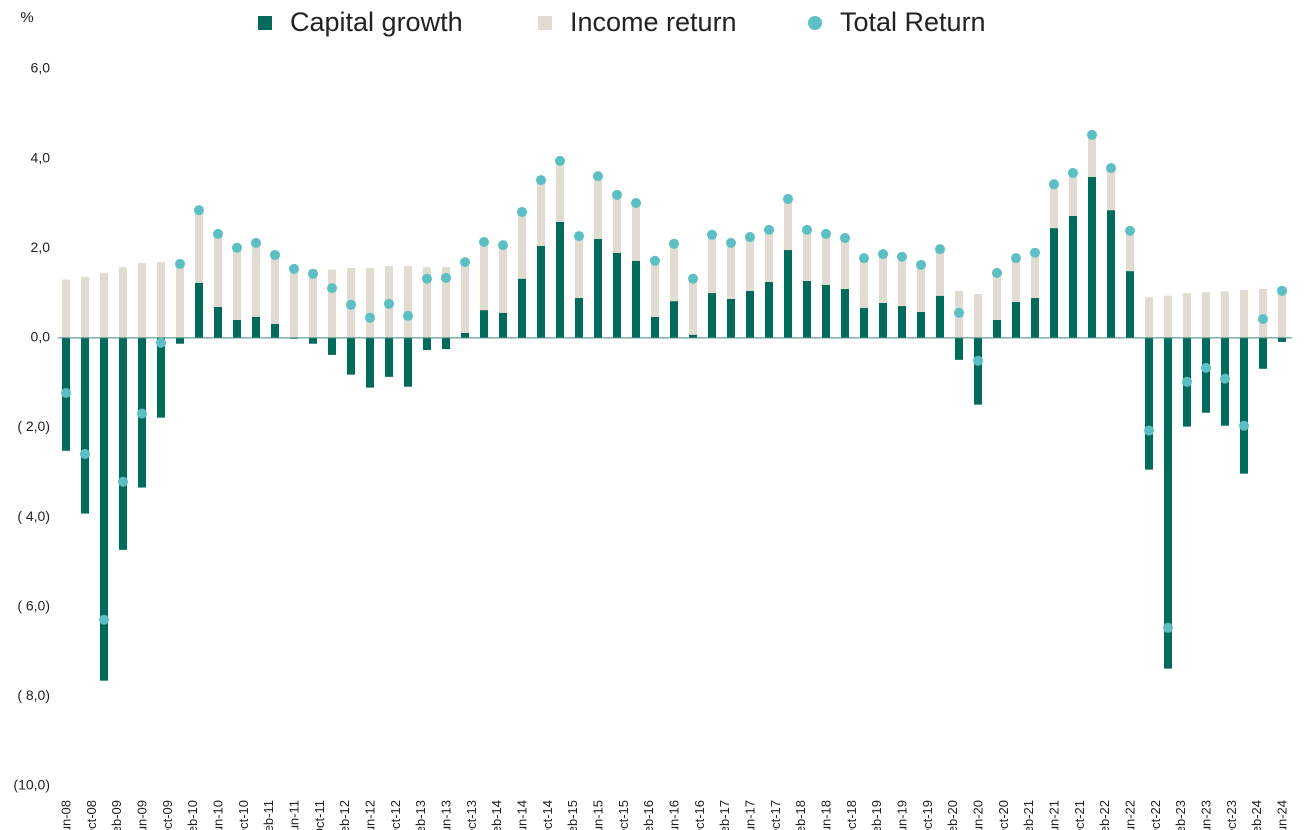 This screenshot has width=1306, height=830. What do you see at coordinates (1053, 815) in the screenshot?
I see `x-tick-label: Jun-21` at bounding box center [1053, 815].